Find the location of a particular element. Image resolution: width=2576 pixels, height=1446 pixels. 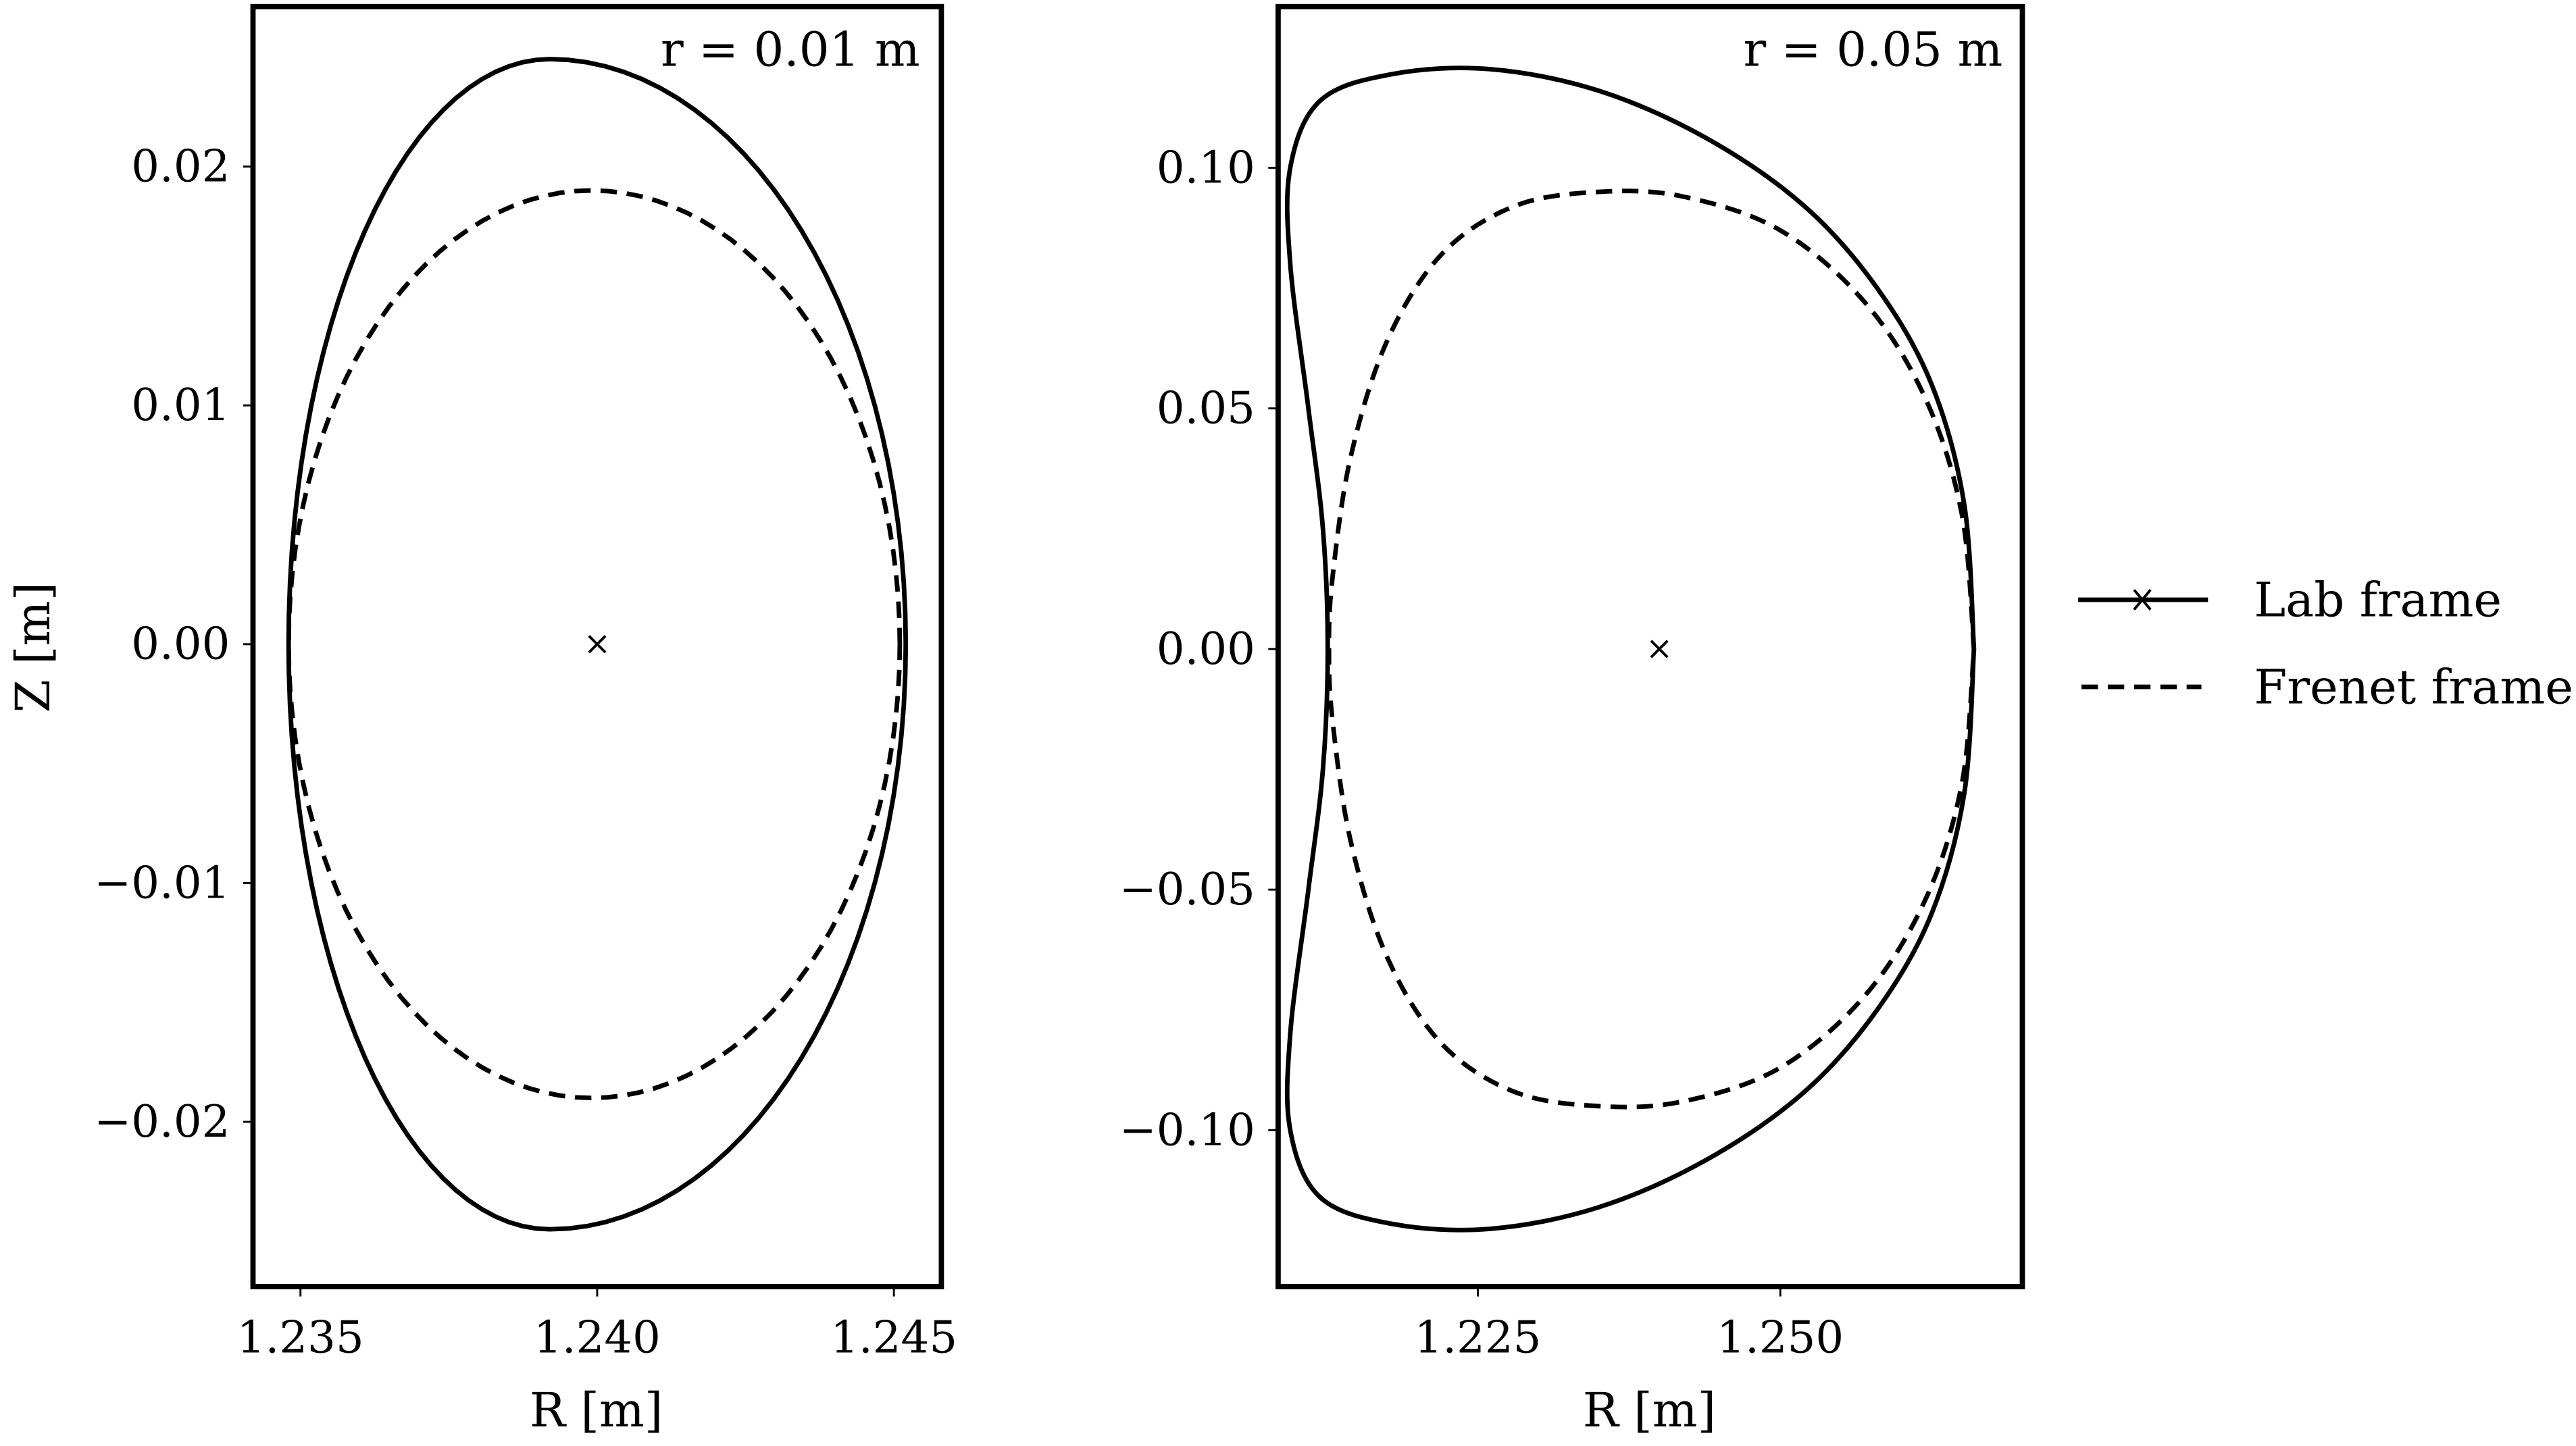

y-tick-label: −0.05 is located at coordinates (1187, 889).